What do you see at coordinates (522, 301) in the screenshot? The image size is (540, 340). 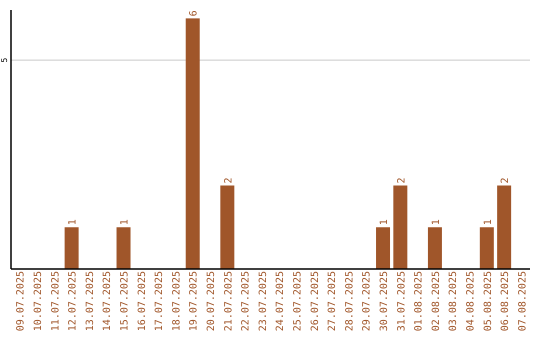 I see `x-tick-label: 07.08.2025` at bounding box center [522, 301].